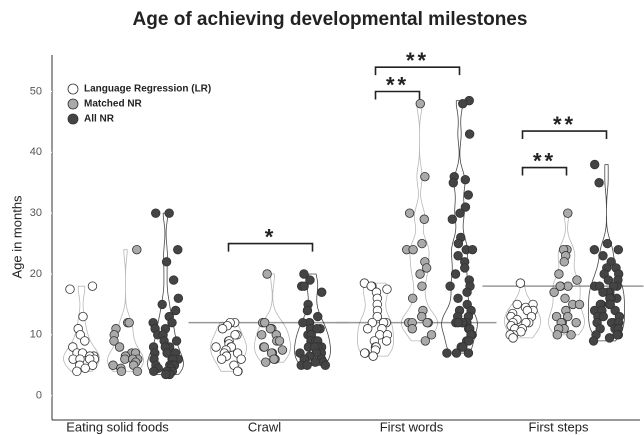 Image resolution: width=644 pixels, height=435 pixels. I want to click on y-tick-label: 10, so click(36, 335).